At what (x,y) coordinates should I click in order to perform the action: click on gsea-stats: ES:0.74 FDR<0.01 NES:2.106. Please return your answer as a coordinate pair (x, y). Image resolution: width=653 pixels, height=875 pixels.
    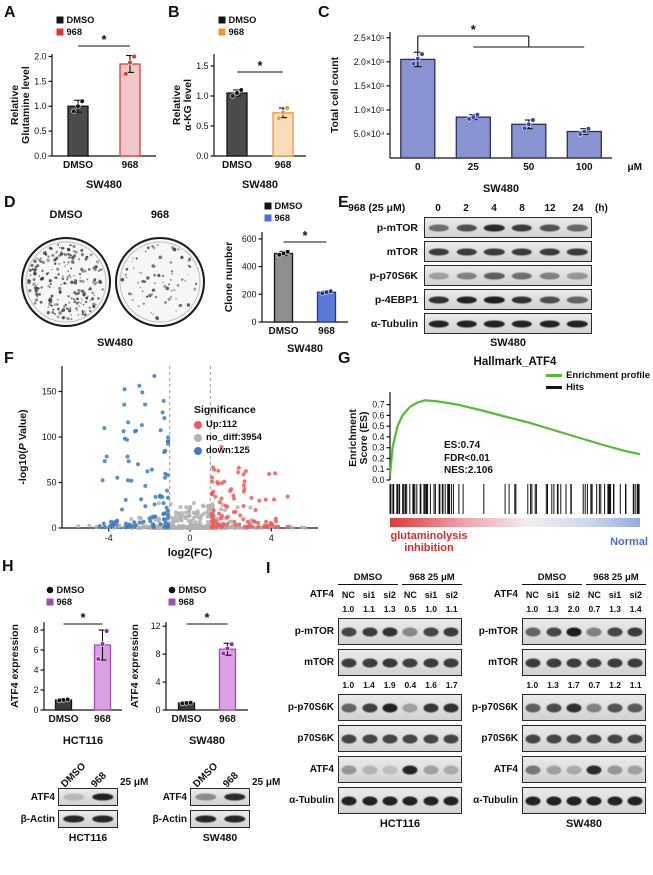
    Looking at the image, I should click on (468, 459).